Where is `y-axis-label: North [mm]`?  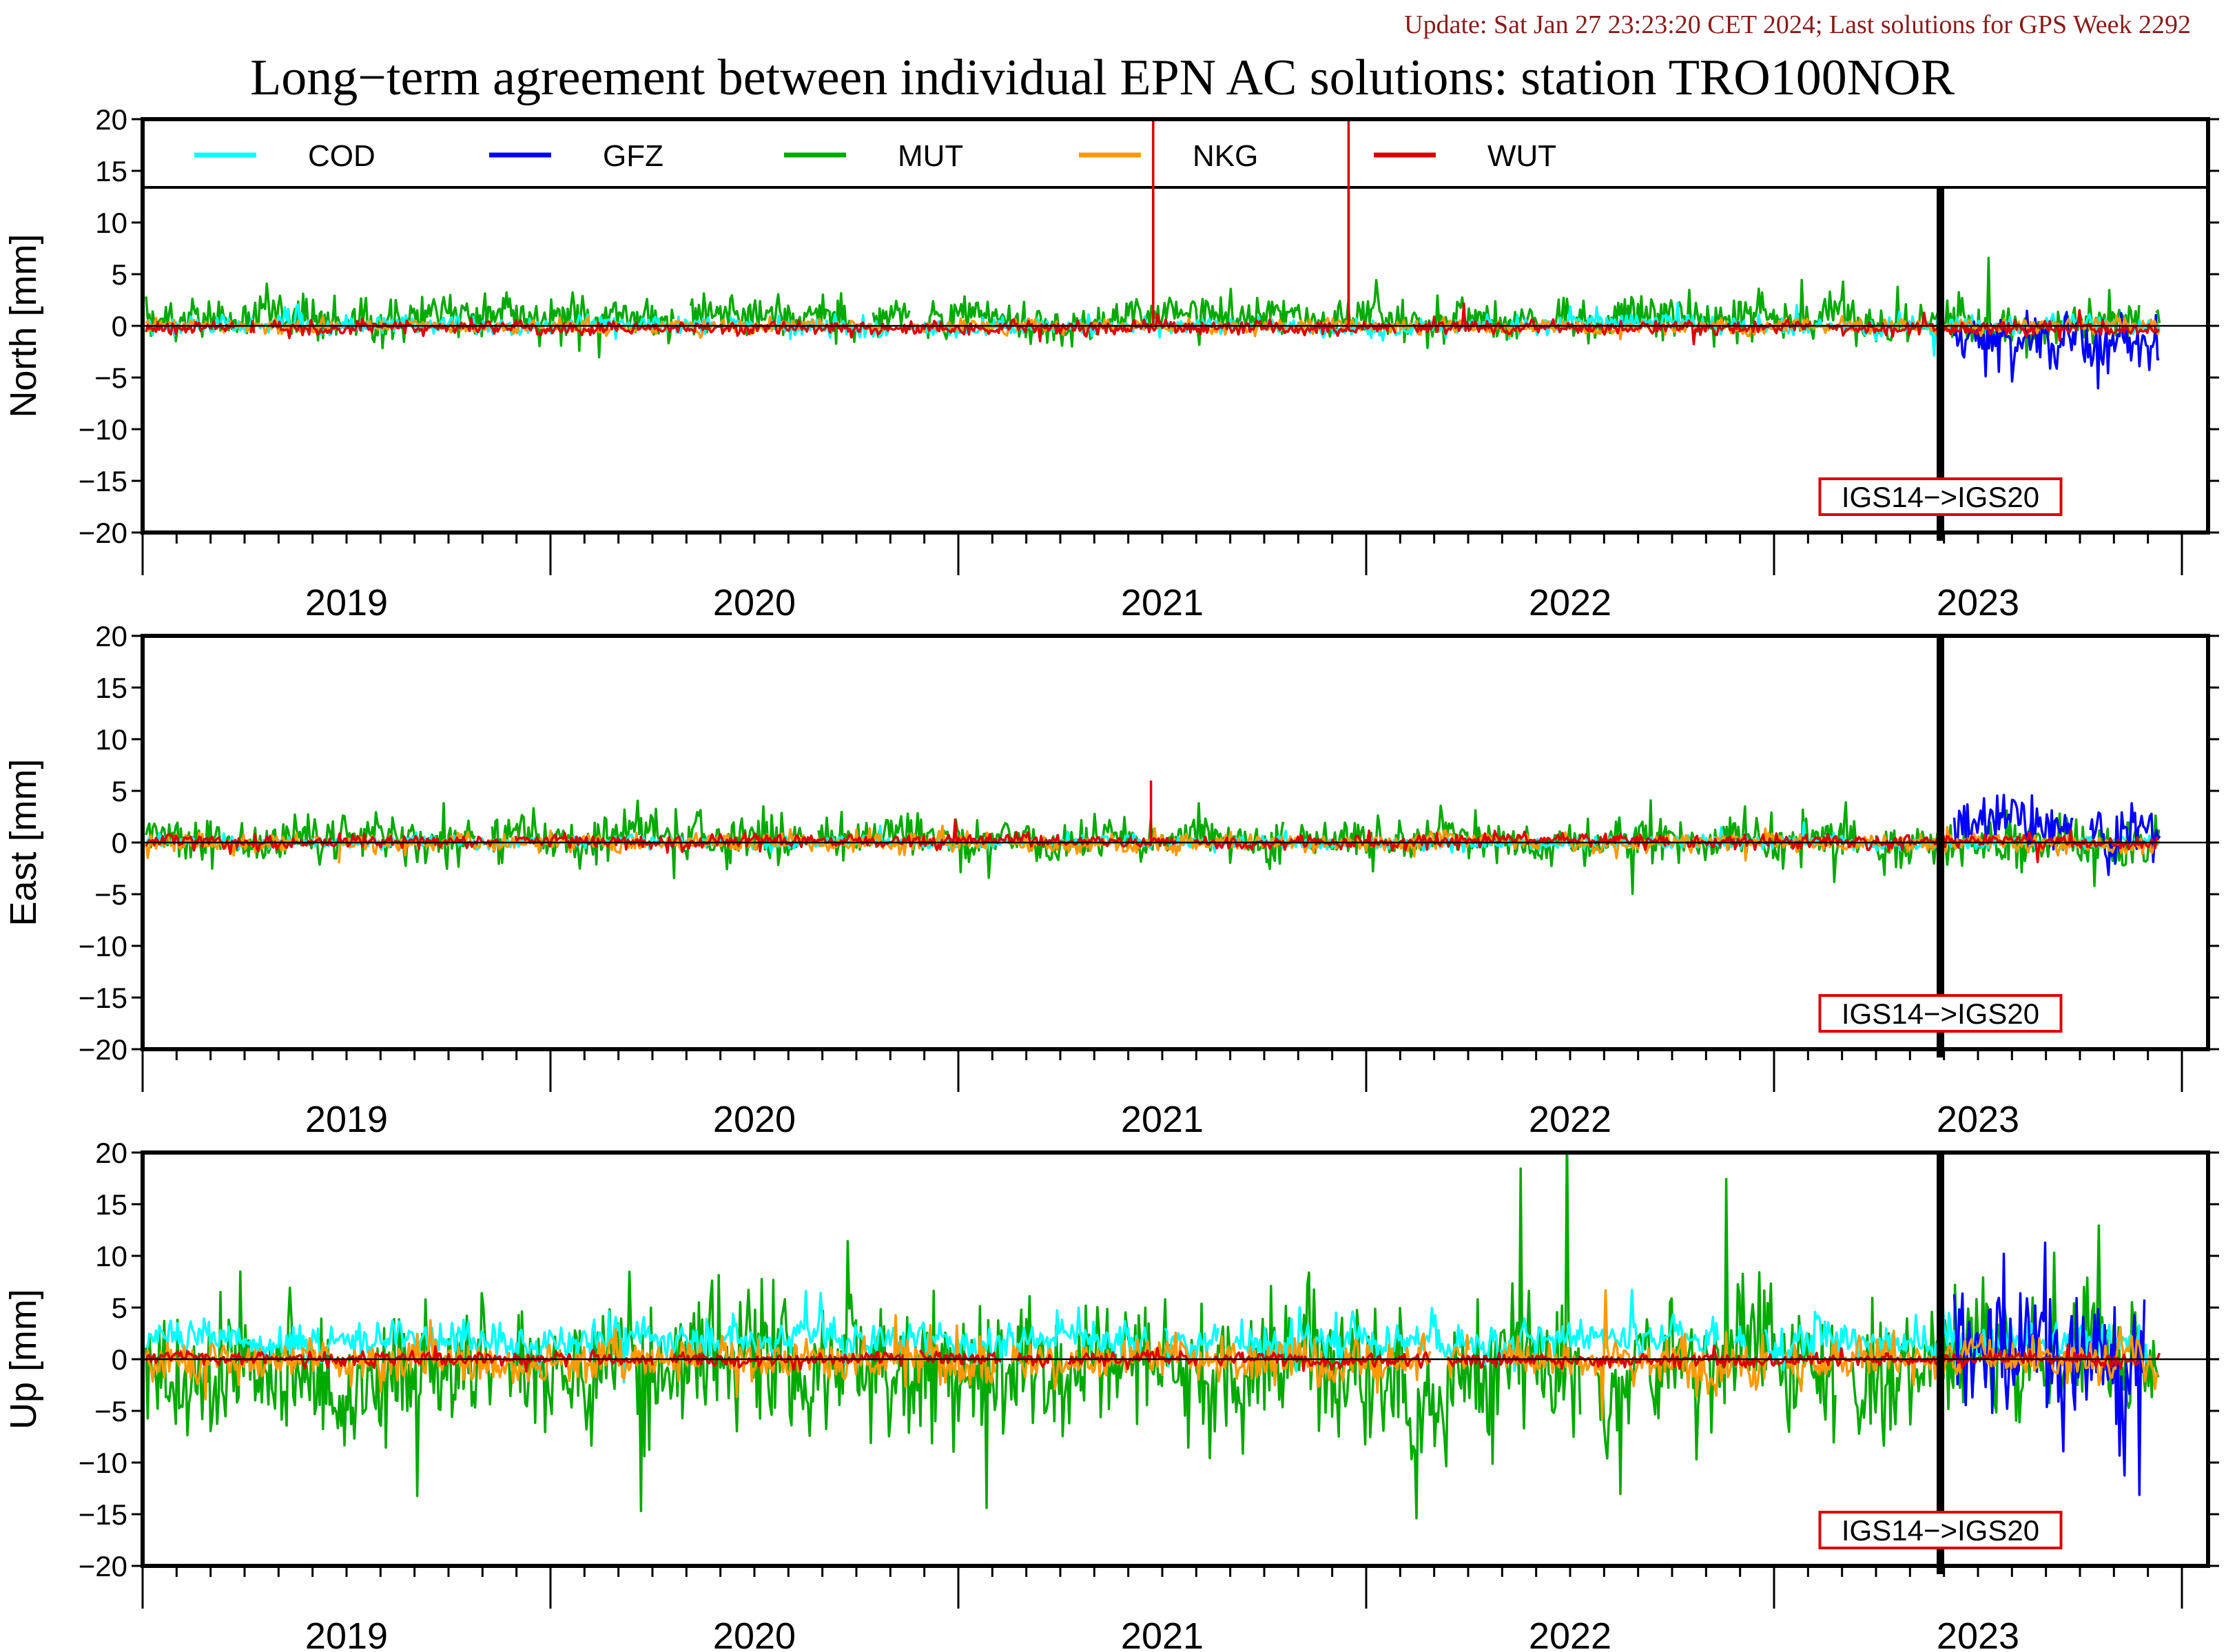 y-axis-label: North [mm] is located at coordinates (23, 325).